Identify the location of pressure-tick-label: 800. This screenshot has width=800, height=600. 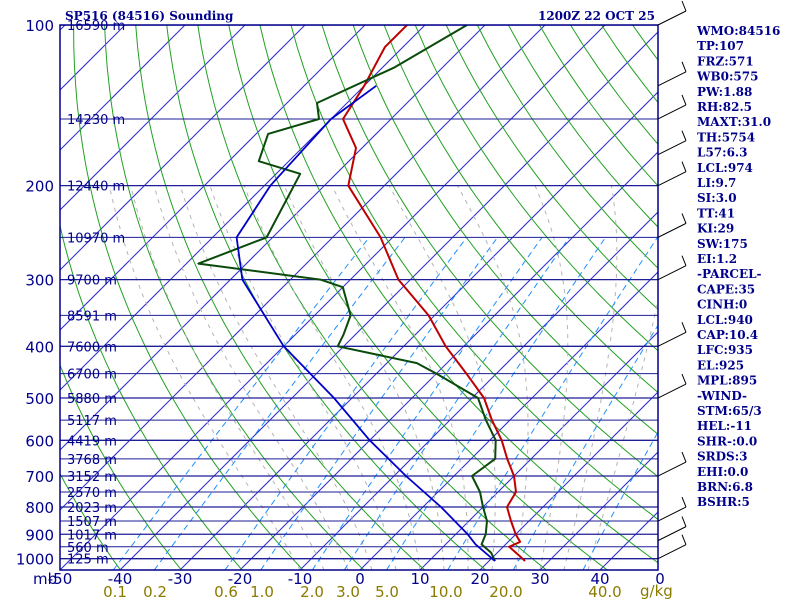
(39, 508).